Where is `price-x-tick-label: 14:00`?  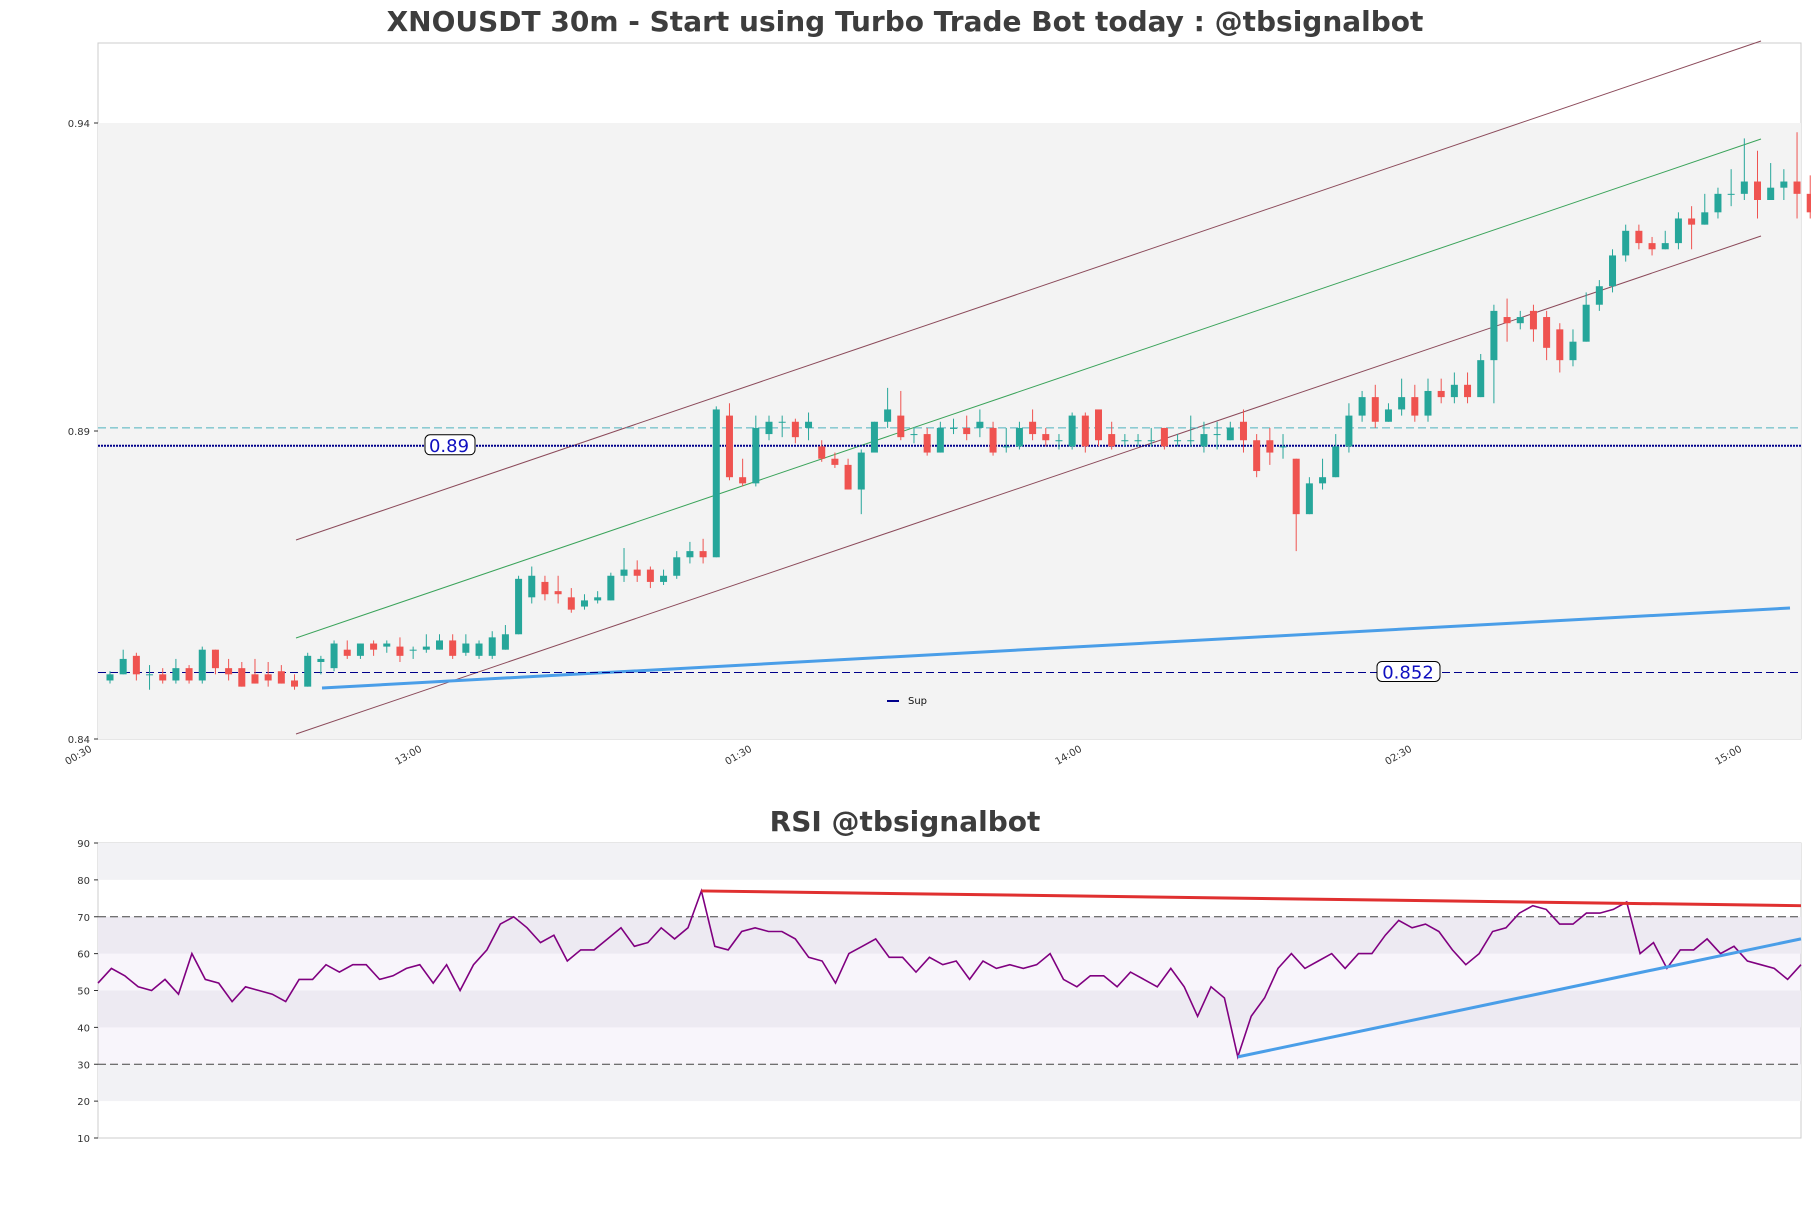
price-x-tick-label: 14:00 is located at coordinates (1069, 756).